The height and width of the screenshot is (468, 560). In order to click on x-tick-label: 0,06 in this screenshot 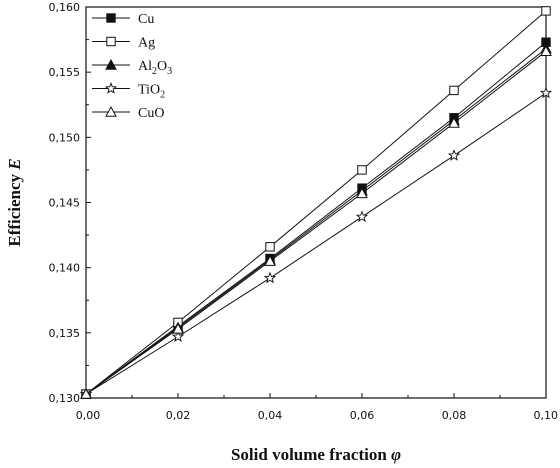, I will do `click(362, 415)`.